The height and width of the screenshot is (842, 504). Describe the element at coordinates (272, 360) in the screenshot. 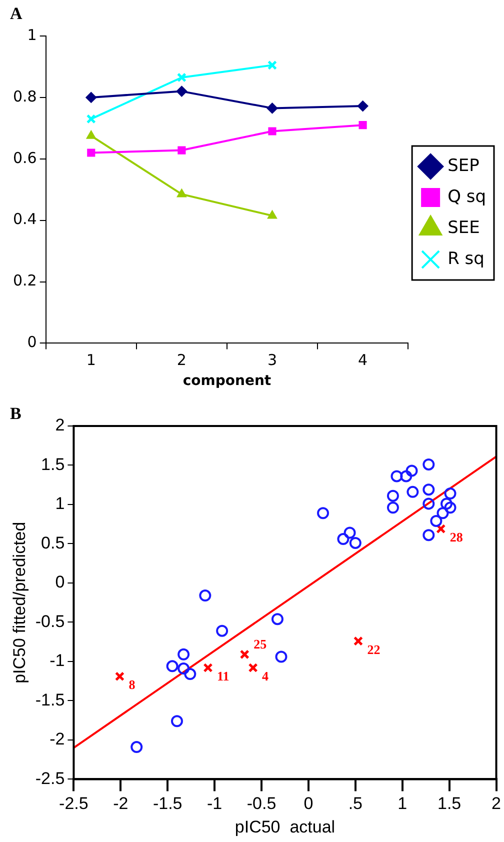

I see `x-tick-label: 3` at that location.